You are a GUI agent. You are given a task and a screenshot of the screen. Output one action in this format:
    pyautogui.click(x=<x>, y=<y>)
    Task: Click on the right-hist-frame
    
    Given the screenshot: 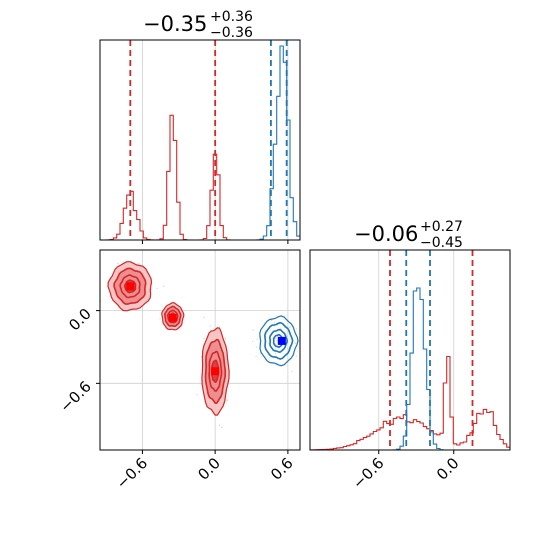 What is the action you would take?
    pyautogui.click(x=410, y=350)
    